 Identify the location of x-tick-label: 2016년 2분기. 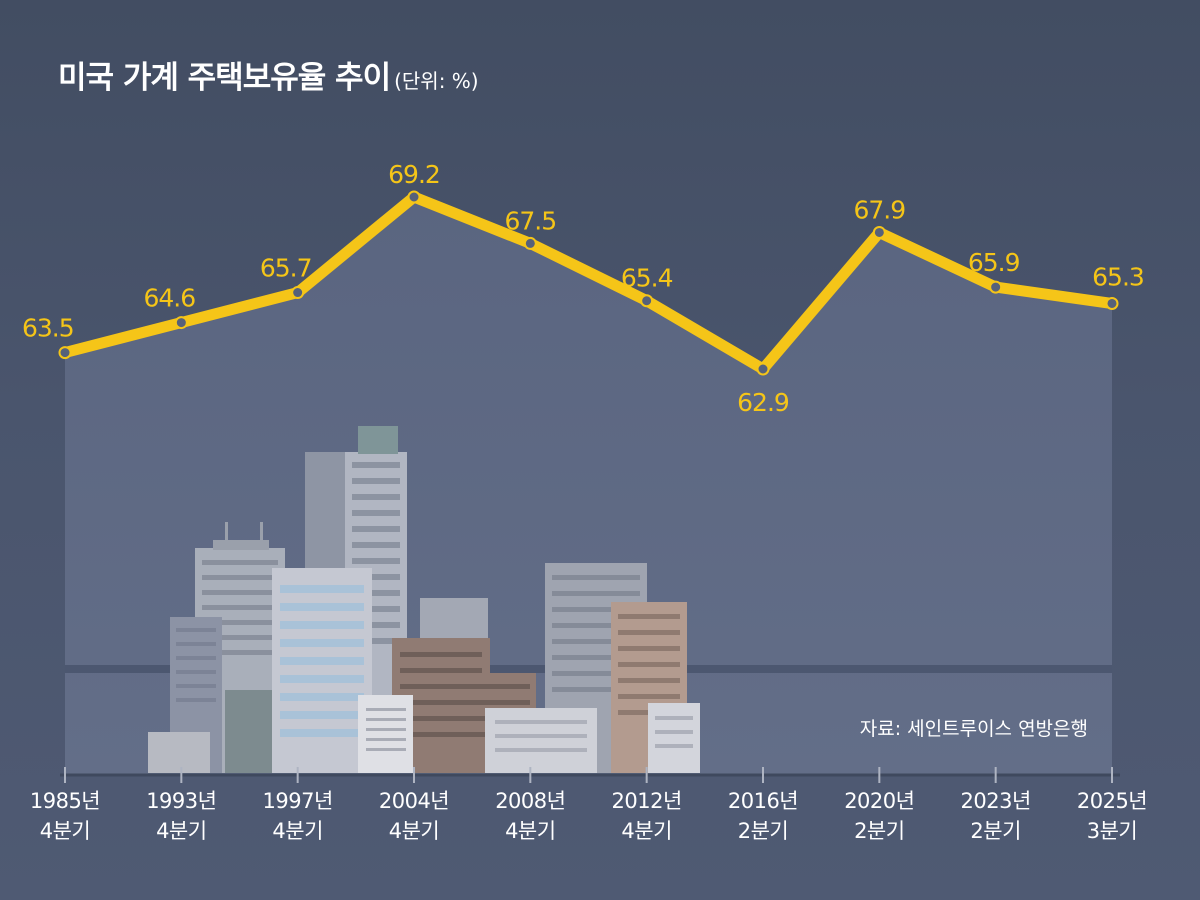
(763, 816).